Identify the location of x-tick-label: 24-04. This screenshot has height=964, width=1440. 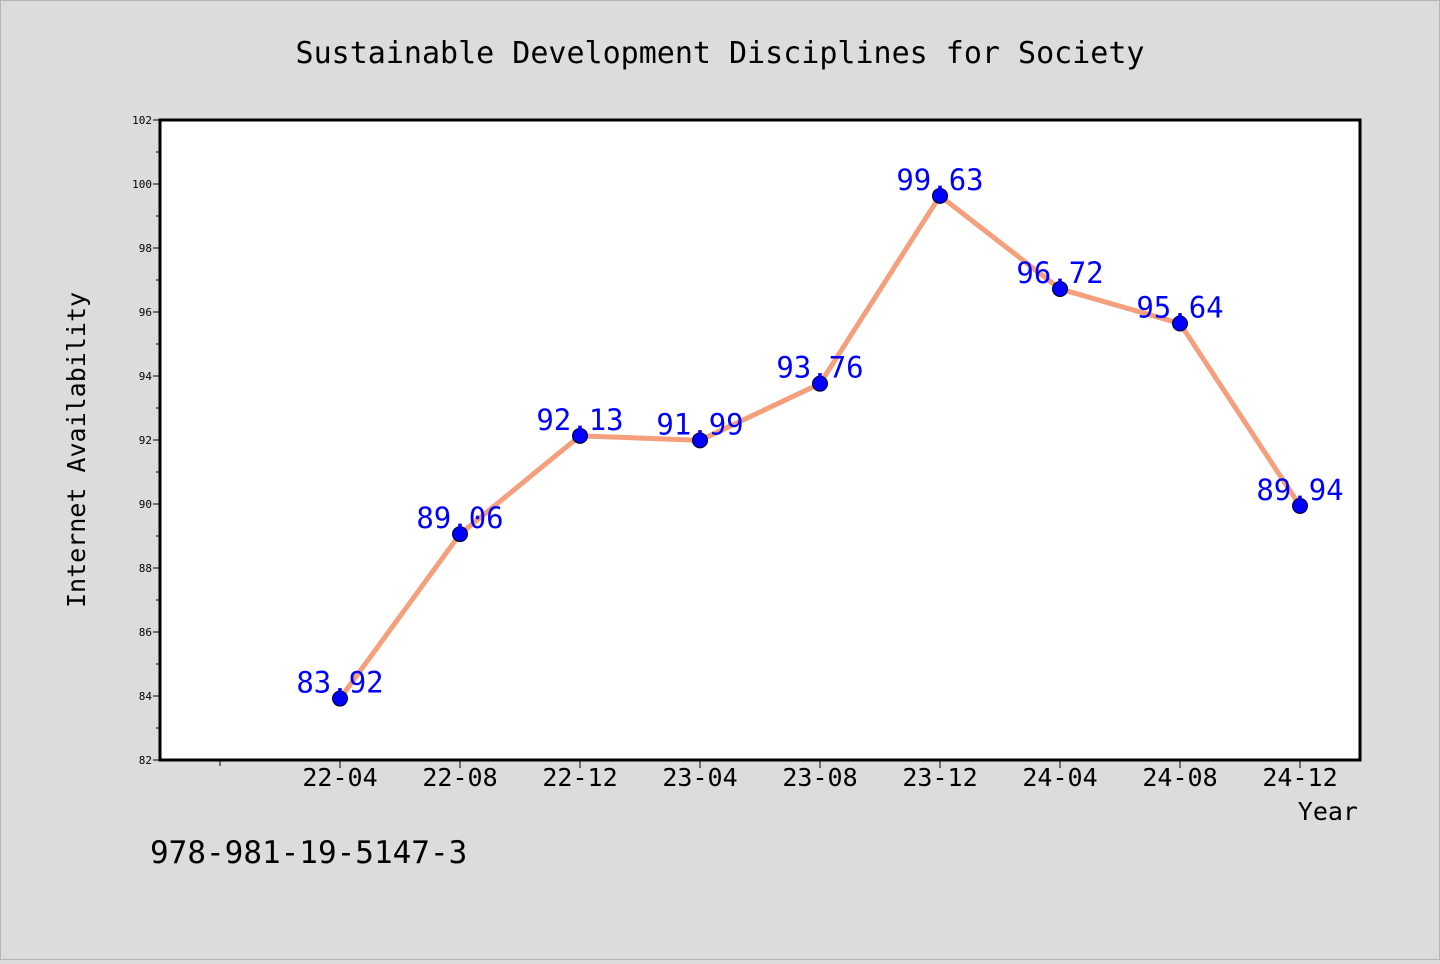
(1059, 777).